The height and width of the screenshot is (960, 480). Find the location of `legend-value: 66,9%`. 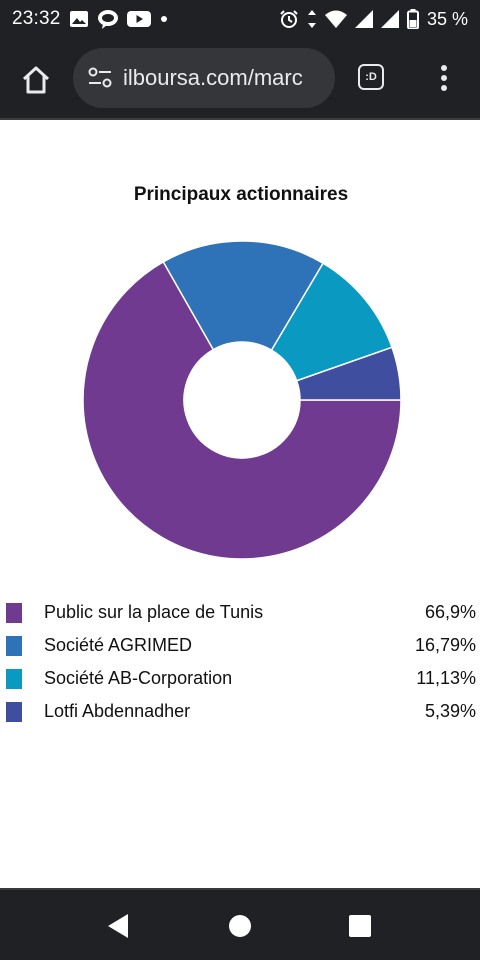

legend-value: 66,9% is located at coordinates (450, 612).